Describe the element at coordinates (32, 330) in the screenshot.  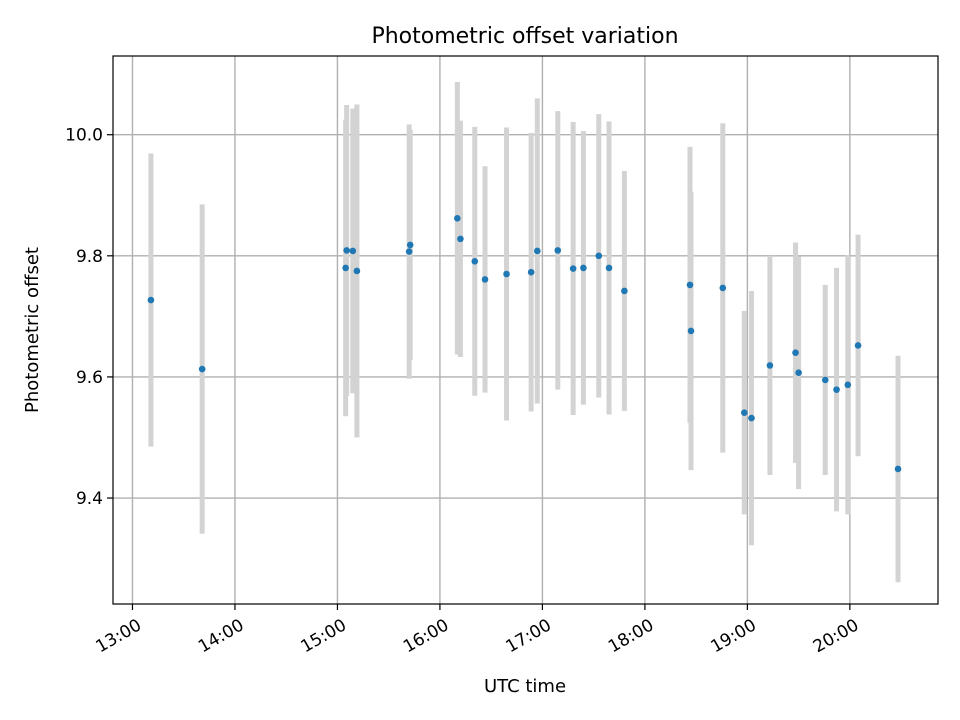
I see `y-axis-label: Photometric offset` at that location.